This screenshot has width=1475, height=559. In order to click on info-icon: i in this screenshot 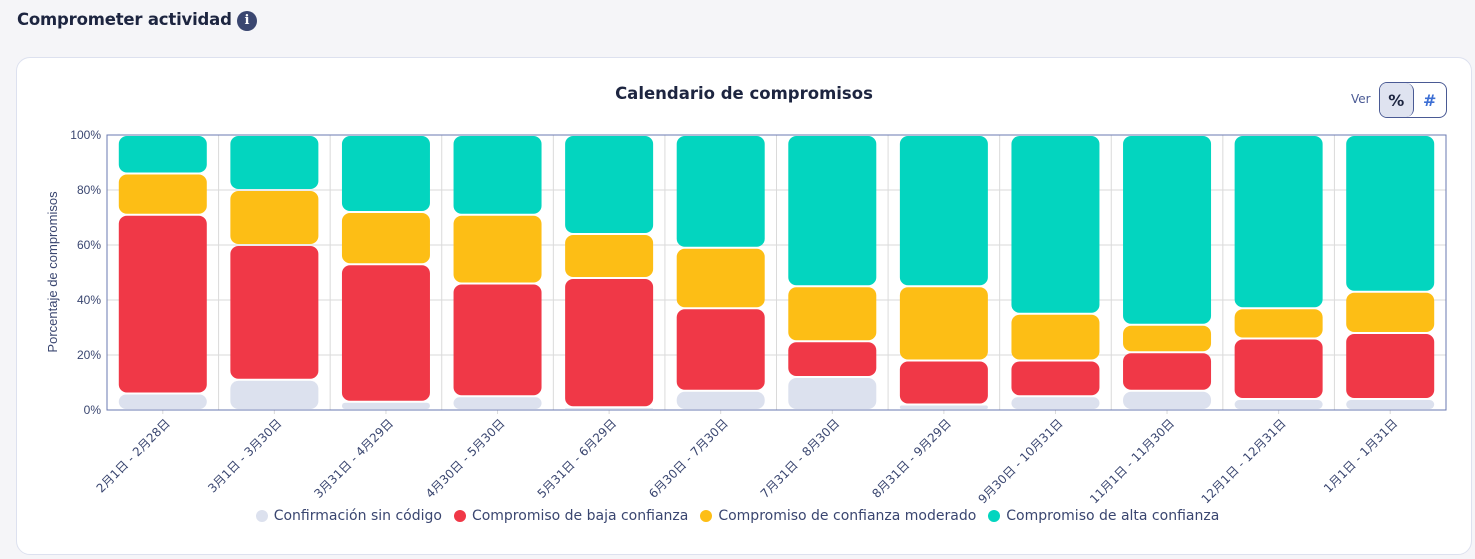, I will do `click(247, 21)`.